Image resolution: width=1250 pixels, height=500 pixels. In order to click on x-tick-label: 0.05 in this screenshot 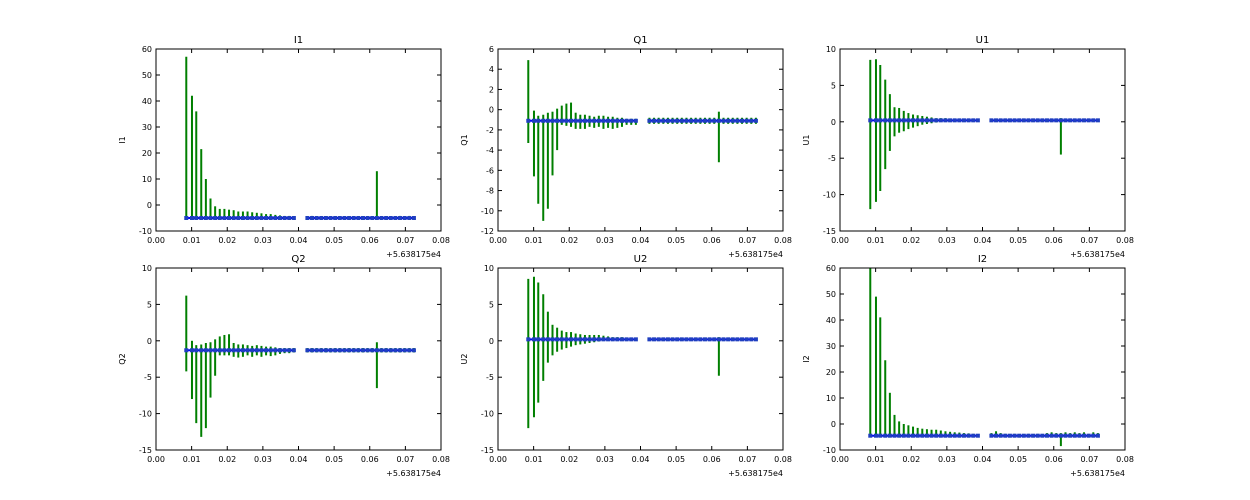, I will do `click(334, 240)`.